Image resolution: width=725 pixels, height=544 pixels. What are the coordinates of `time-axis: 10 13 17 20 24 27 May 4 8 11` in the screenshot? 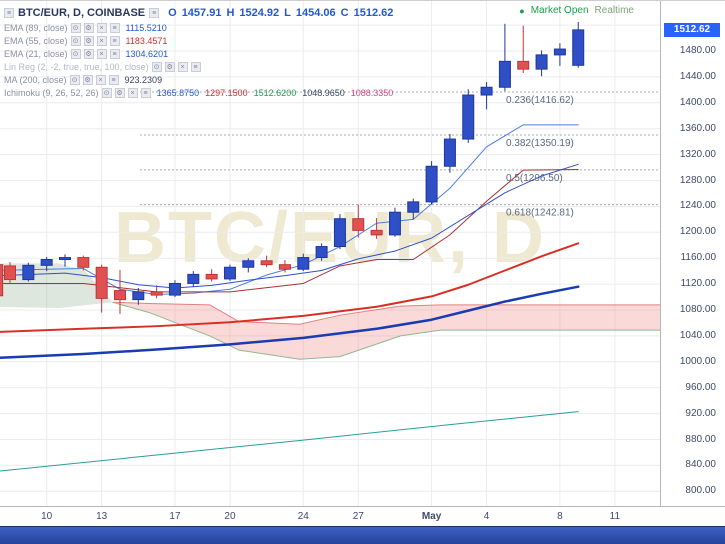 It's located at (362, 516).